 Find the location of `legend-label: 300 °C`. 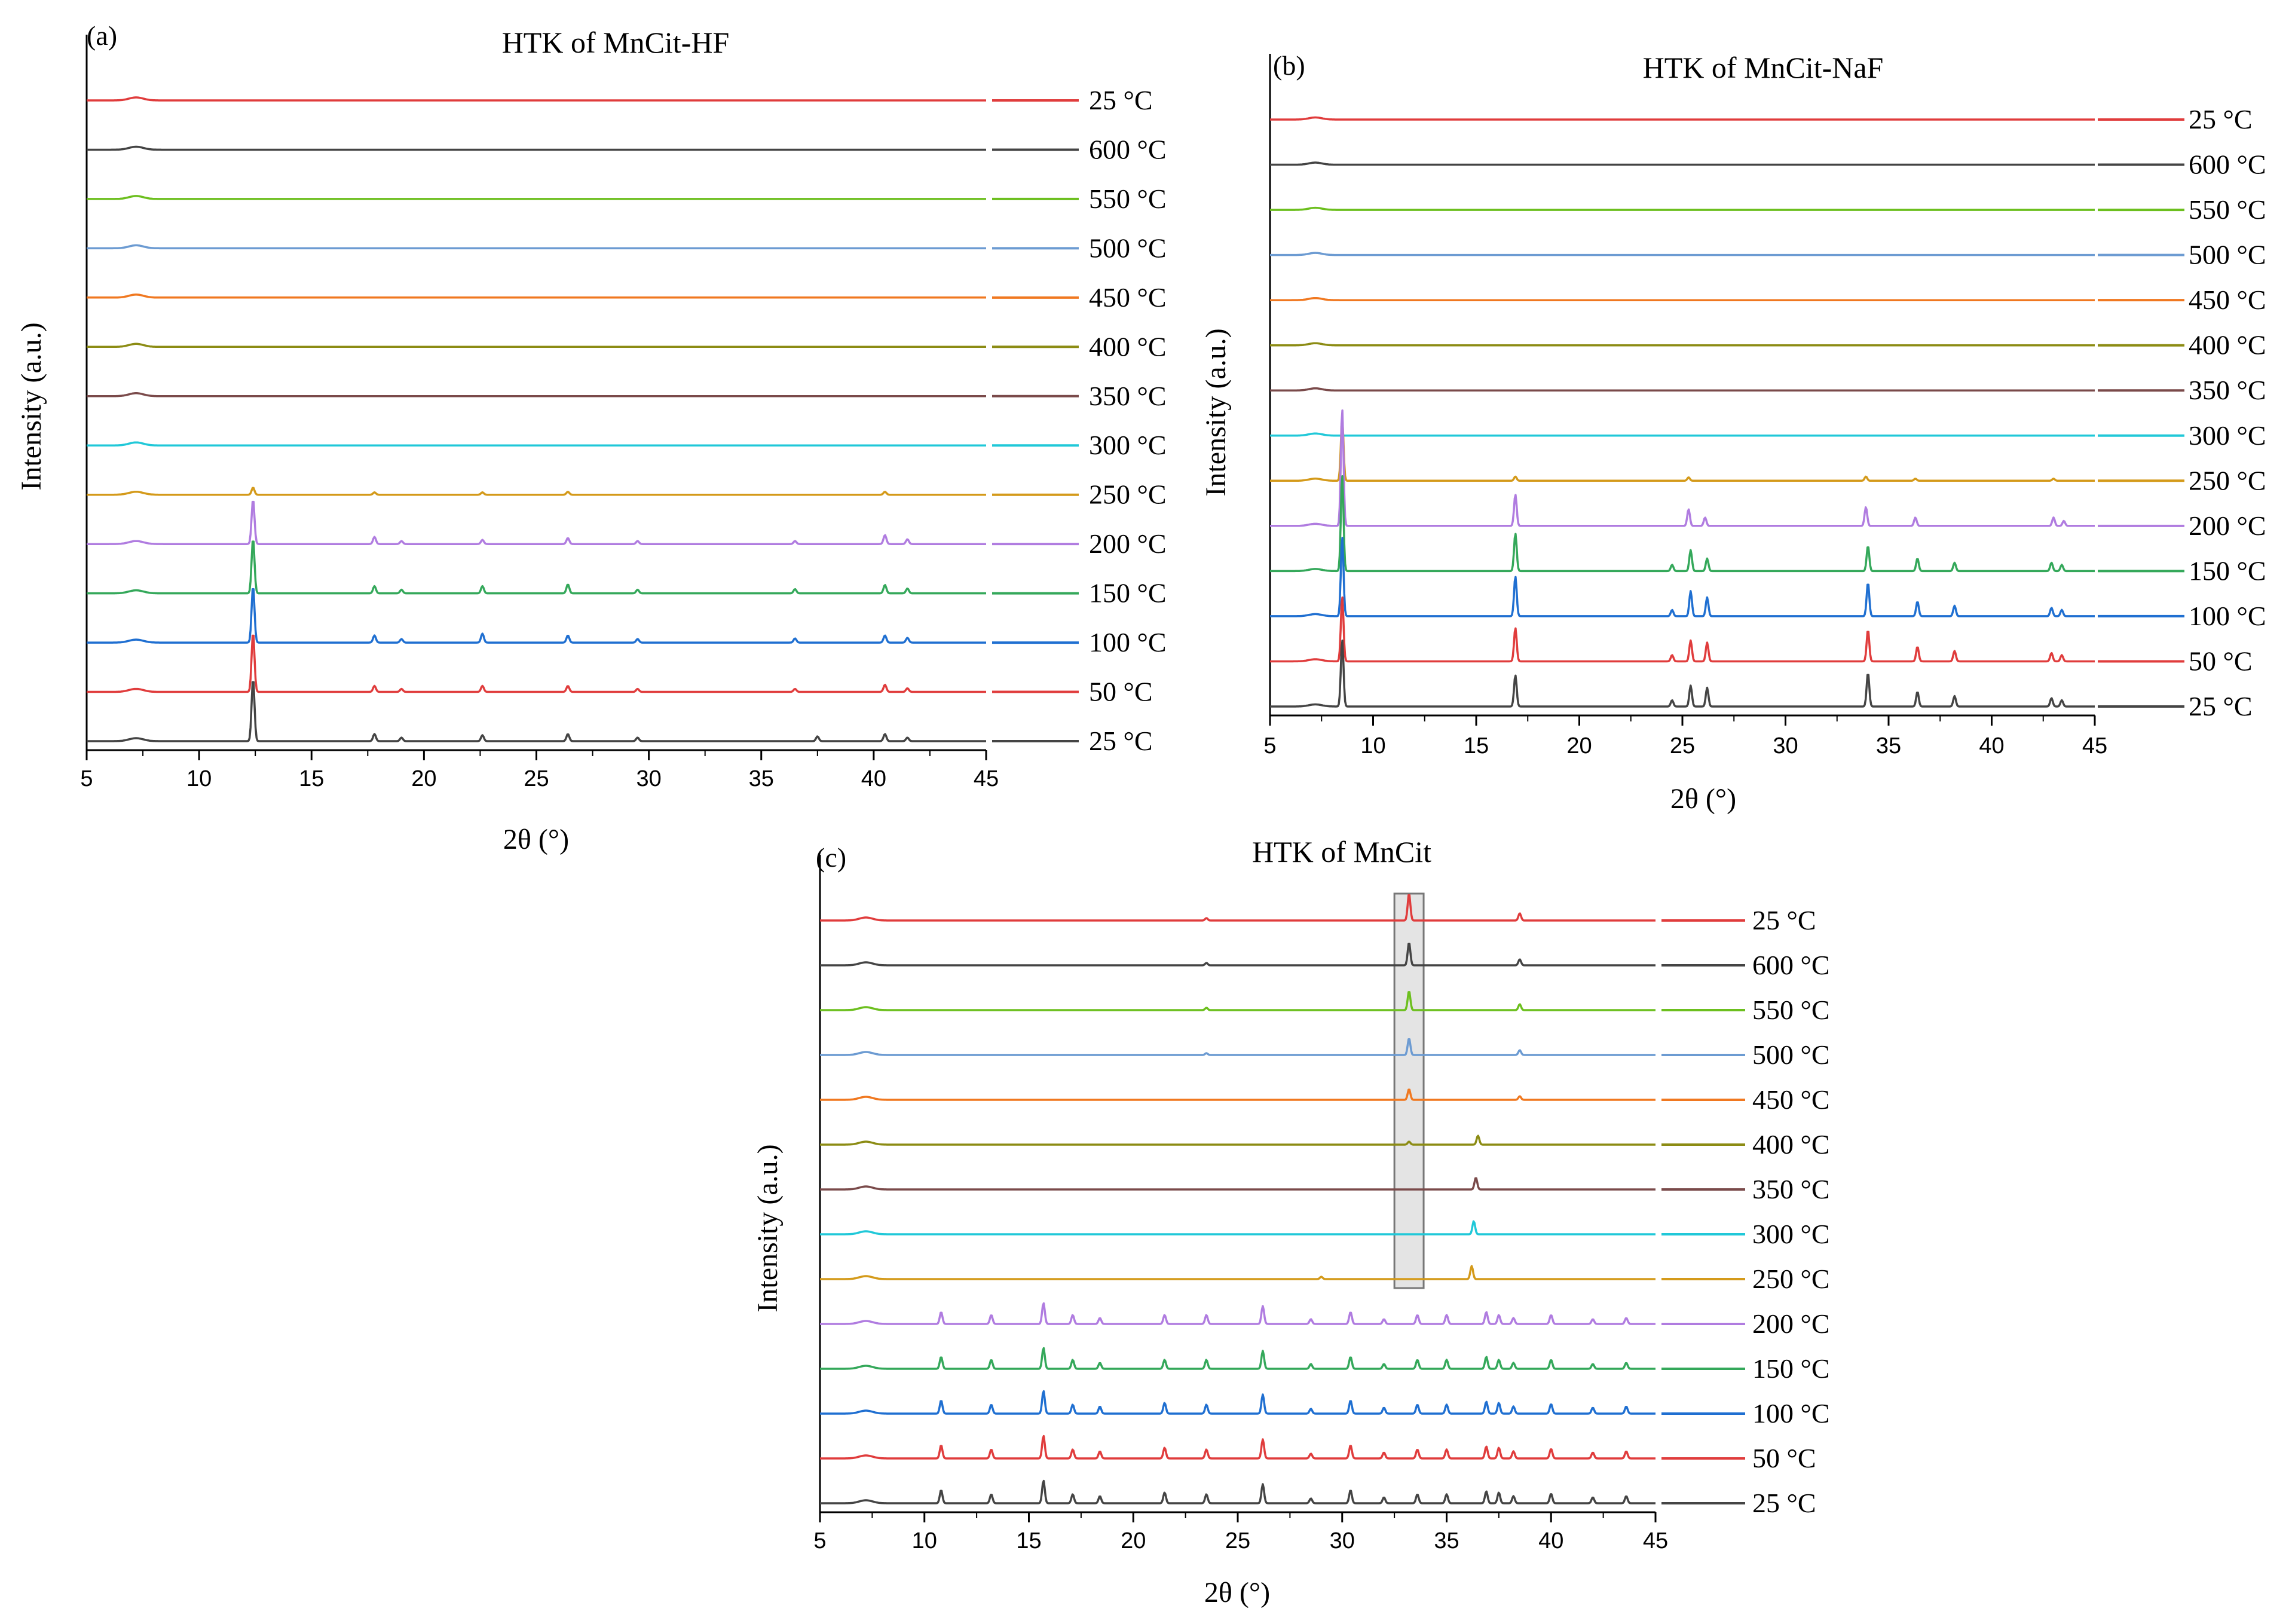

legend-label: 300 °C is located at coordinates (1128, 445).